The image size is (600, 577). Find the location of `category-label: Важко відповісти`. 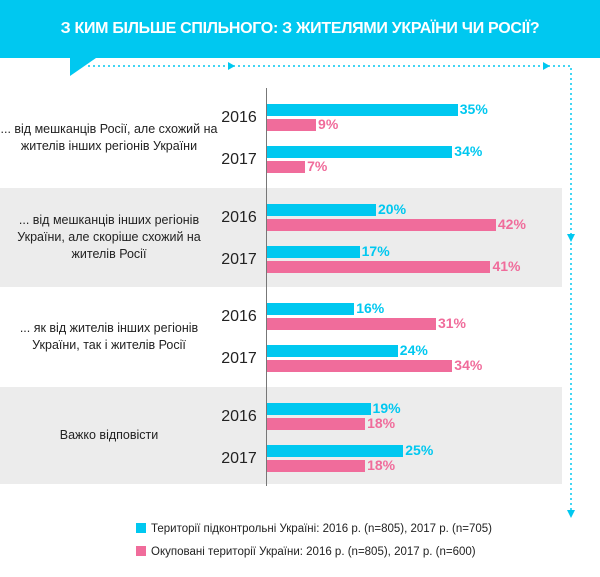

category-label: Важко відповісти is located at coordinates (109, 435).